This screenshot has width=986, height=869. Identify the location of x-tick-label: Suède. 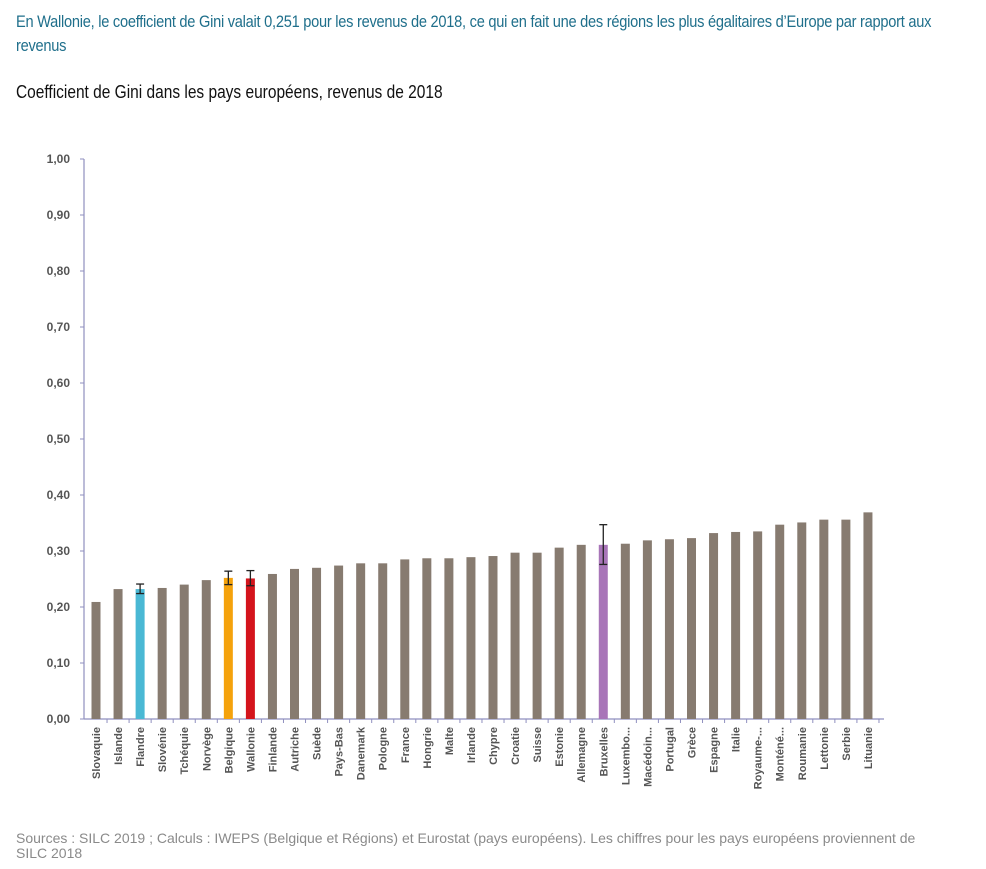
(318, 743).